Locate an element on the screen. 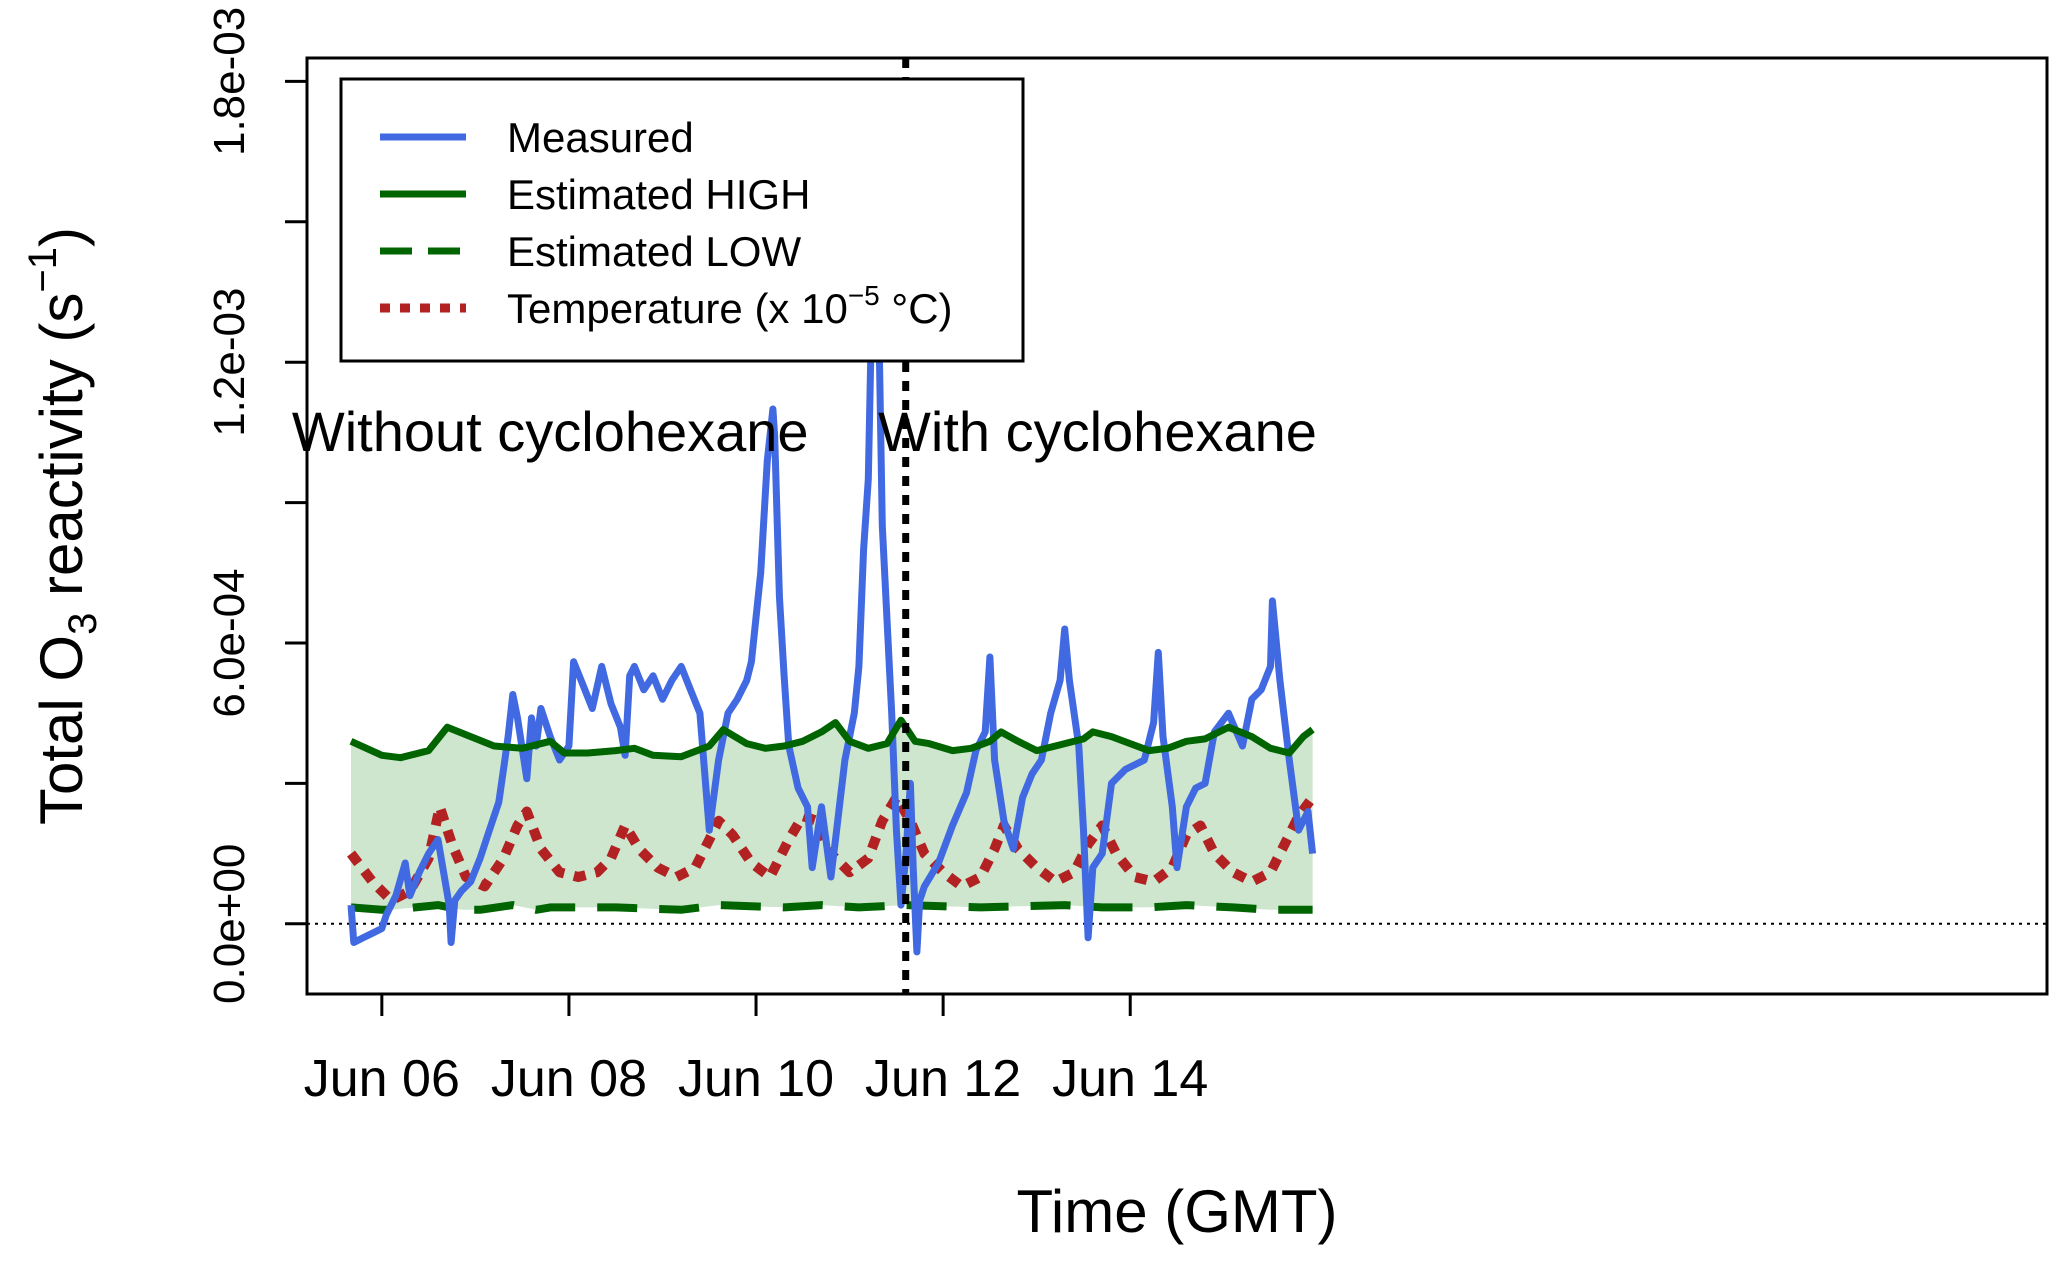  x-tick-label-3: Jun 12 is located at coordinates (943, 1079).